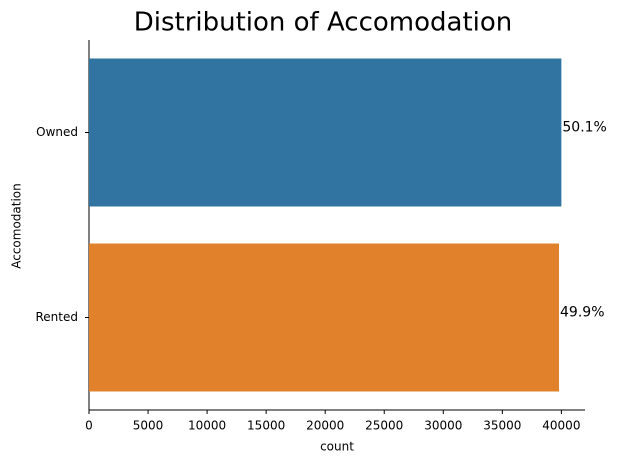  I want to click on x-tick-label: 25000, so click(384, 426).